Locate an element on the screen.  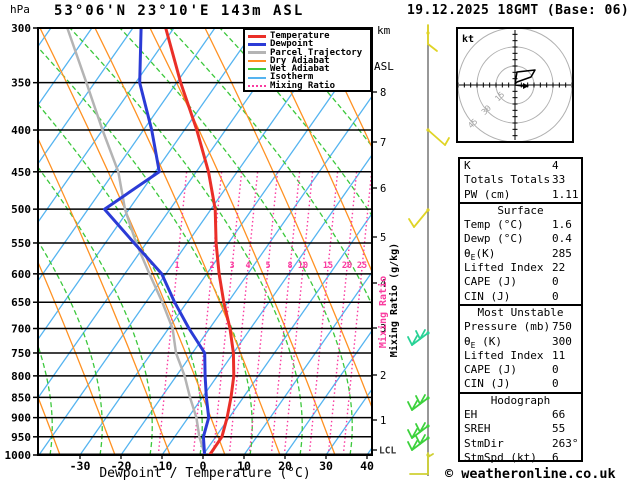
pressure-tick-label: 600 is located at coordinates (21, 274).